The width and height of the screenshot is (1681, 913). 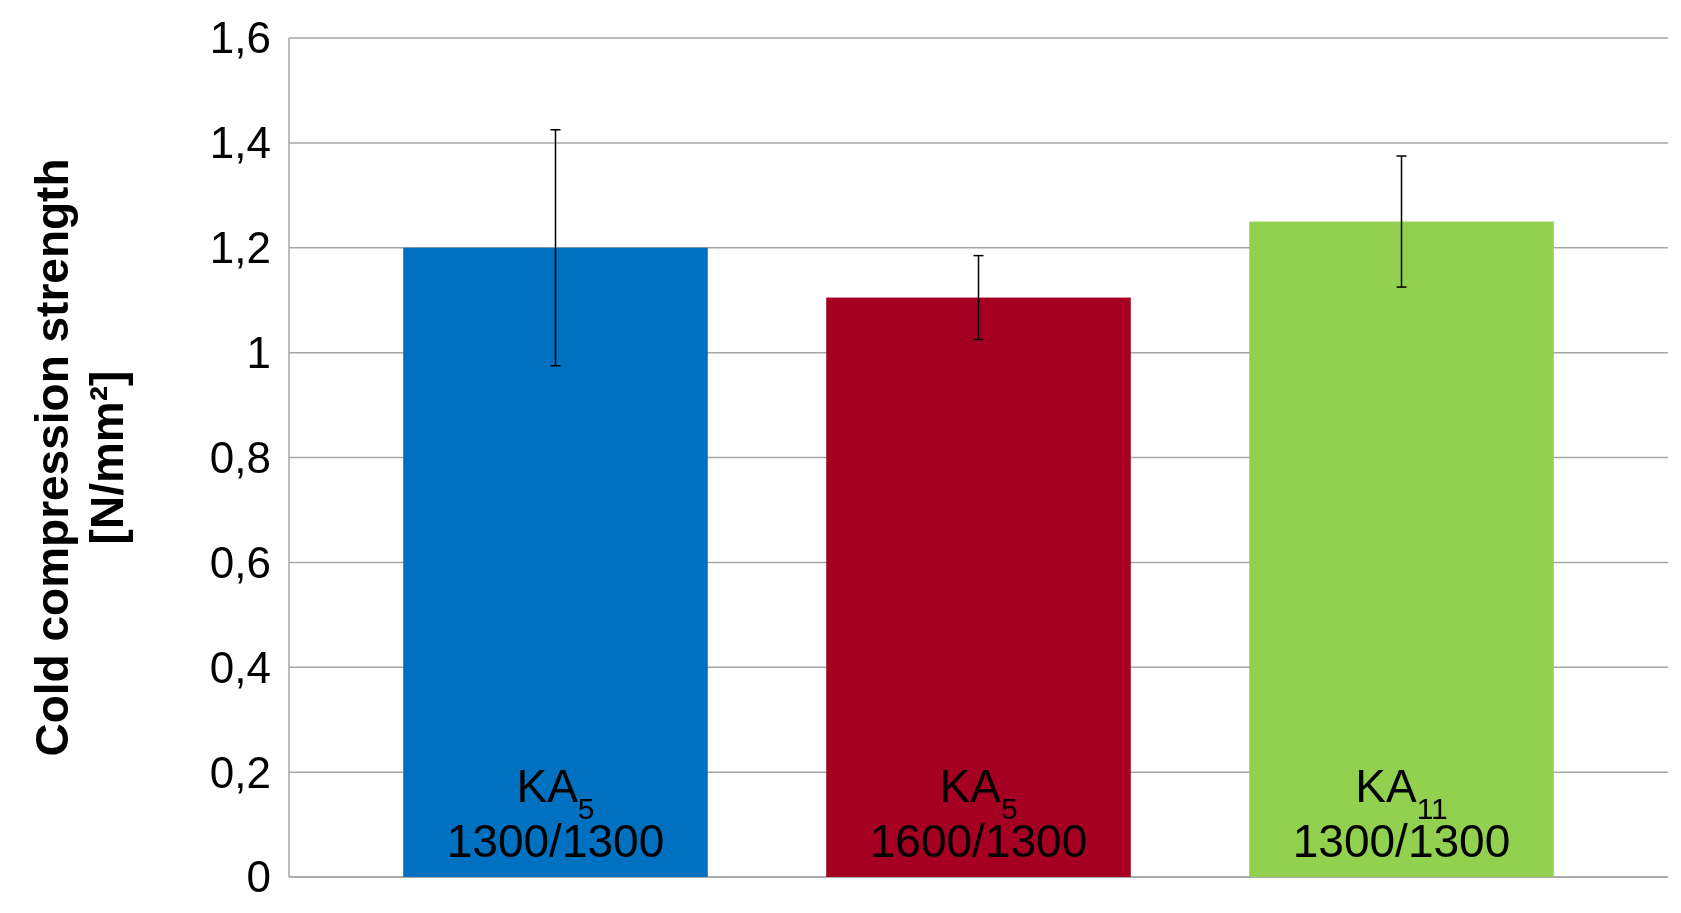 What do you see at coordinates (240, 667) in the screenshot?
I see `y-tick-label: 0,4` at bounding box center [240, 667].